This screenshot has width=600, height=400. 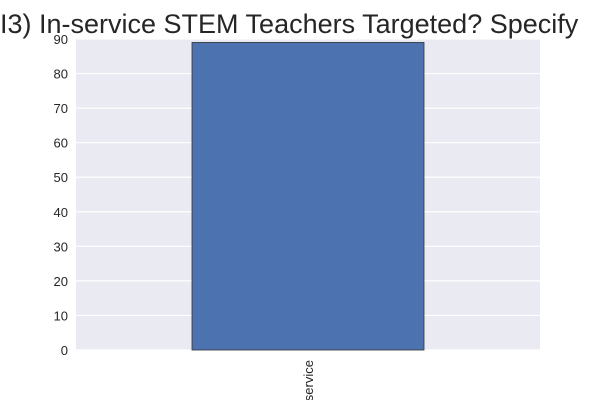 What do you see at coordinates (61, 195) in the screenshot?
I see `y-axis-ticks: 0 10 20 30 40 50 60 70 80 90` at bounding box center [61, 195].